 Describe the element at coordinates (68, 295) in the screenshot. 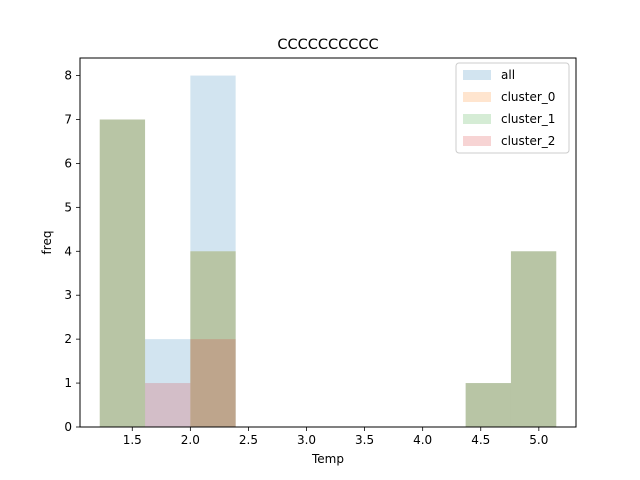

I see `y-tick-label: 3` at that location.